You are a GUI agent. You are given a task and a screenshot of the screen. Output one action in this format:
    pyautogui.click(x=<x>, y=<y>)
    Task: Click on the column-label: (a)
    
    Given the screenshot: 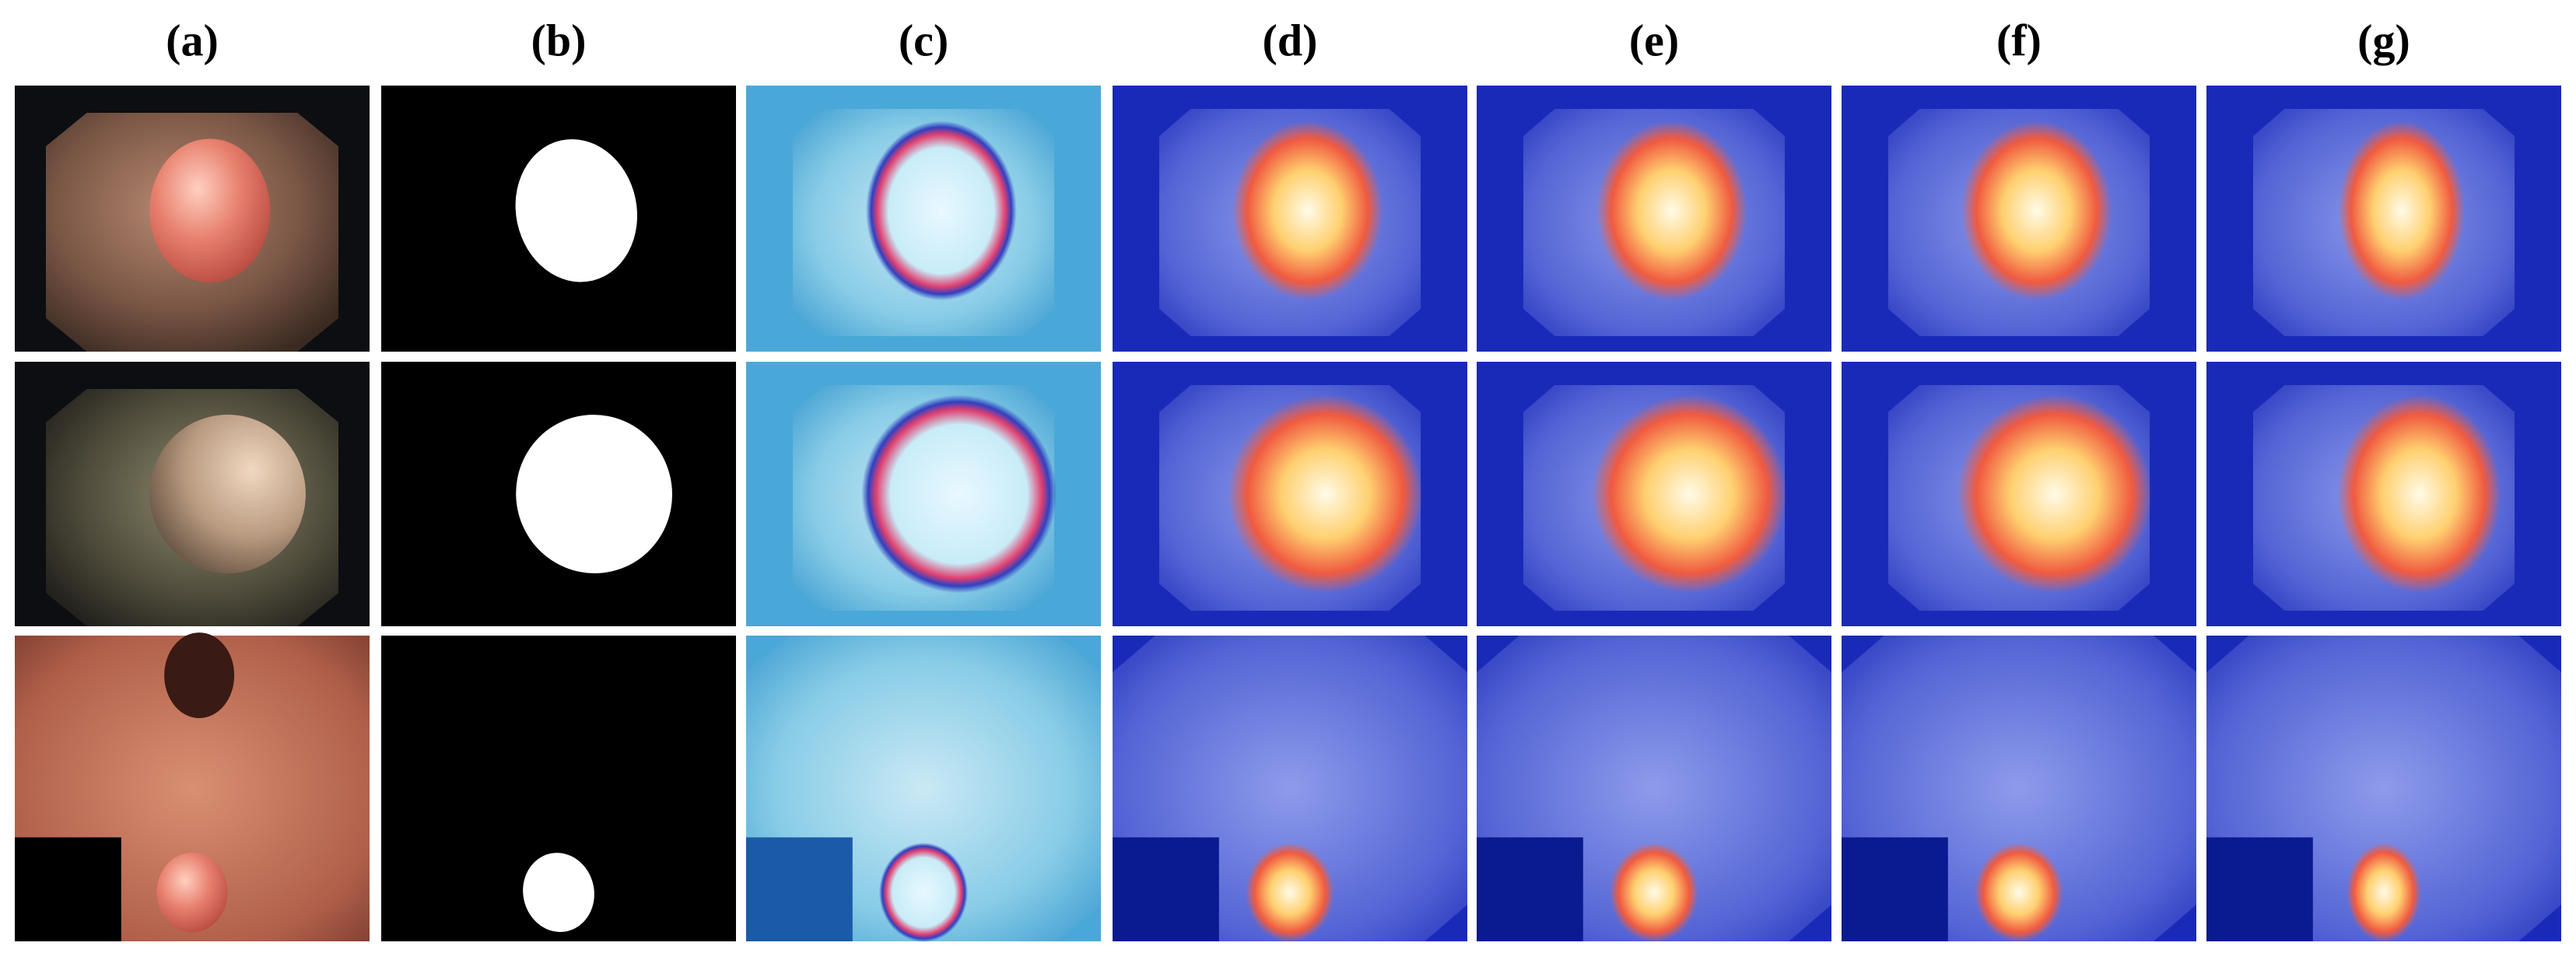 What is the action you would take?
    pyautogui.click(x=192, y=40)
    